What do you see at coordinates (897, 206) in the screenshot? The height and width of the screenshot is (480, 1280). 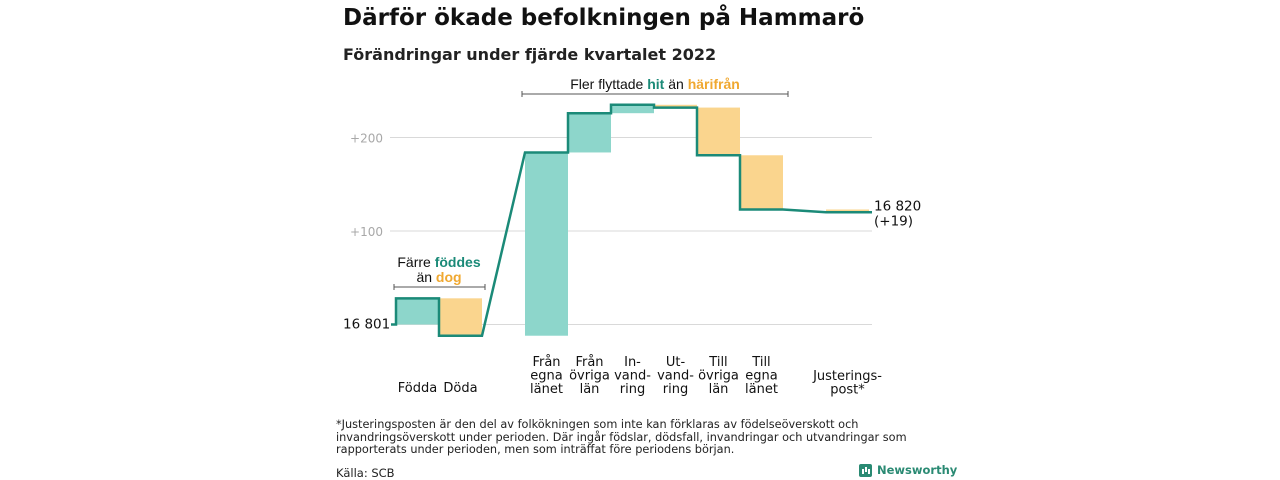 I see `end-value-label: 16 820` at bounding box center [897, 206].